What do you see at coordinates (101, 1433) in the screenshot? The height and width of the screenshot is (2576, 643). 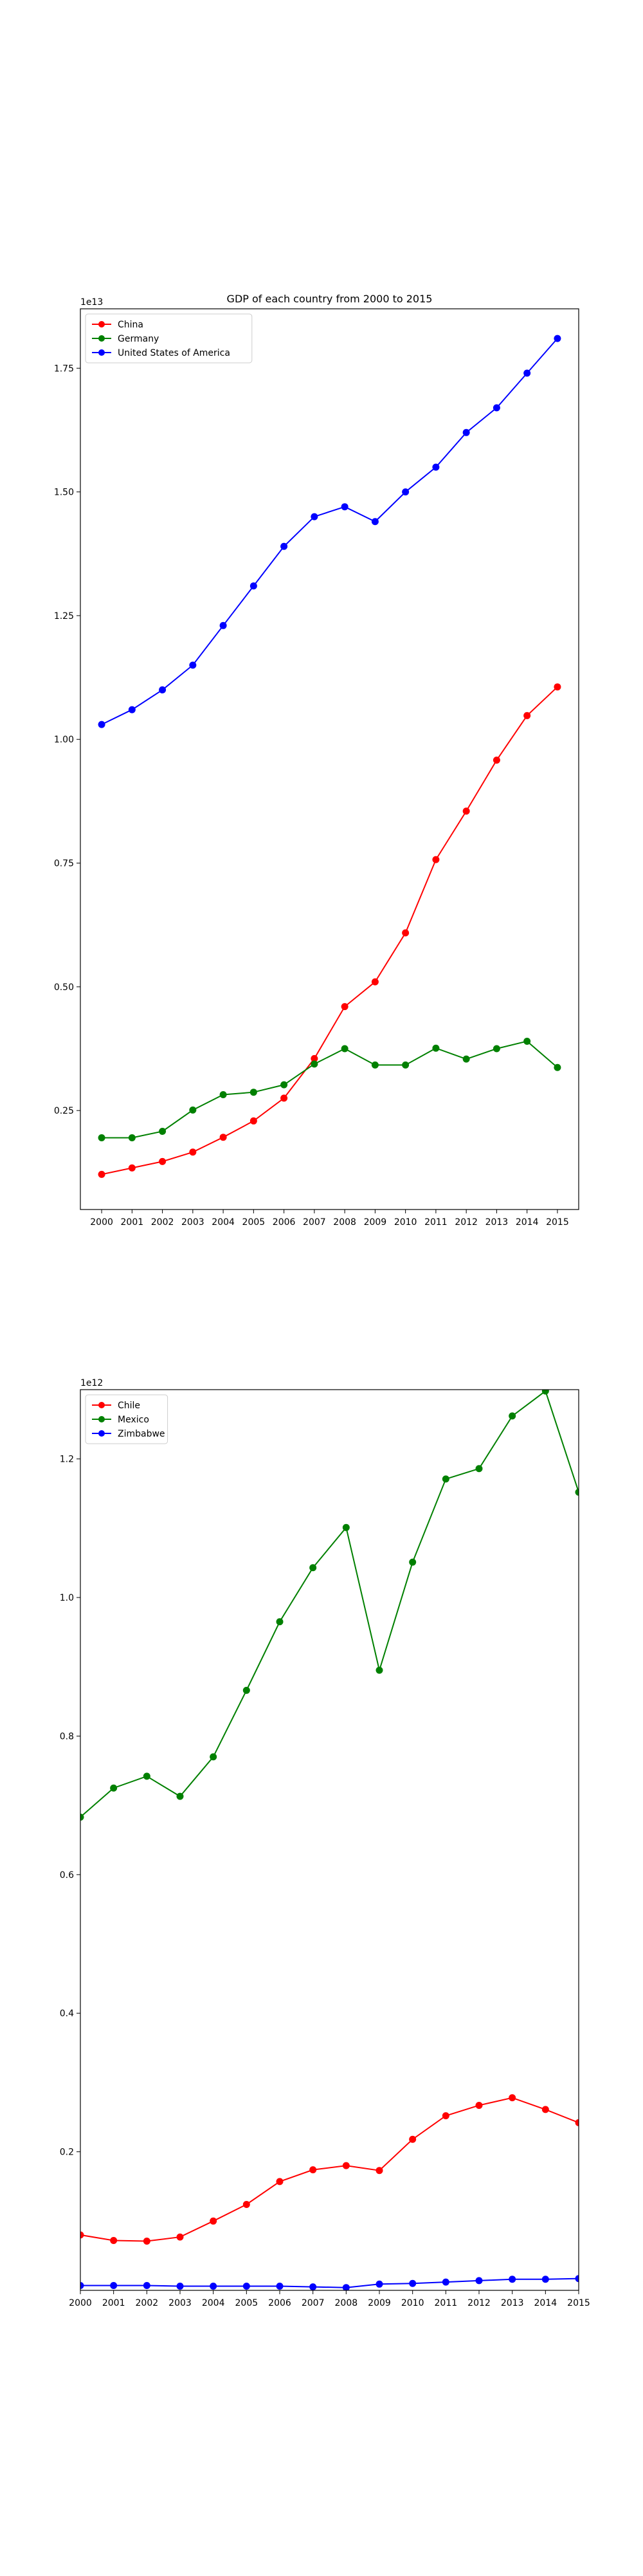 I see `legend-marker-zimbabwe` at bounding box center [101, 1433].